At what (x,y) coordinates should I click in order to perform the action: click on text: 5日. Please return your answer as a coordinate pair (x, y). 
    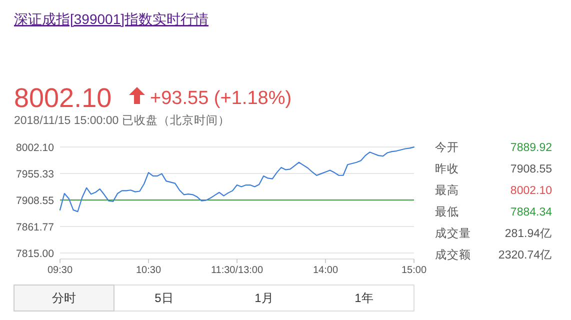
    Looking at the image, I should click on (164, 298).